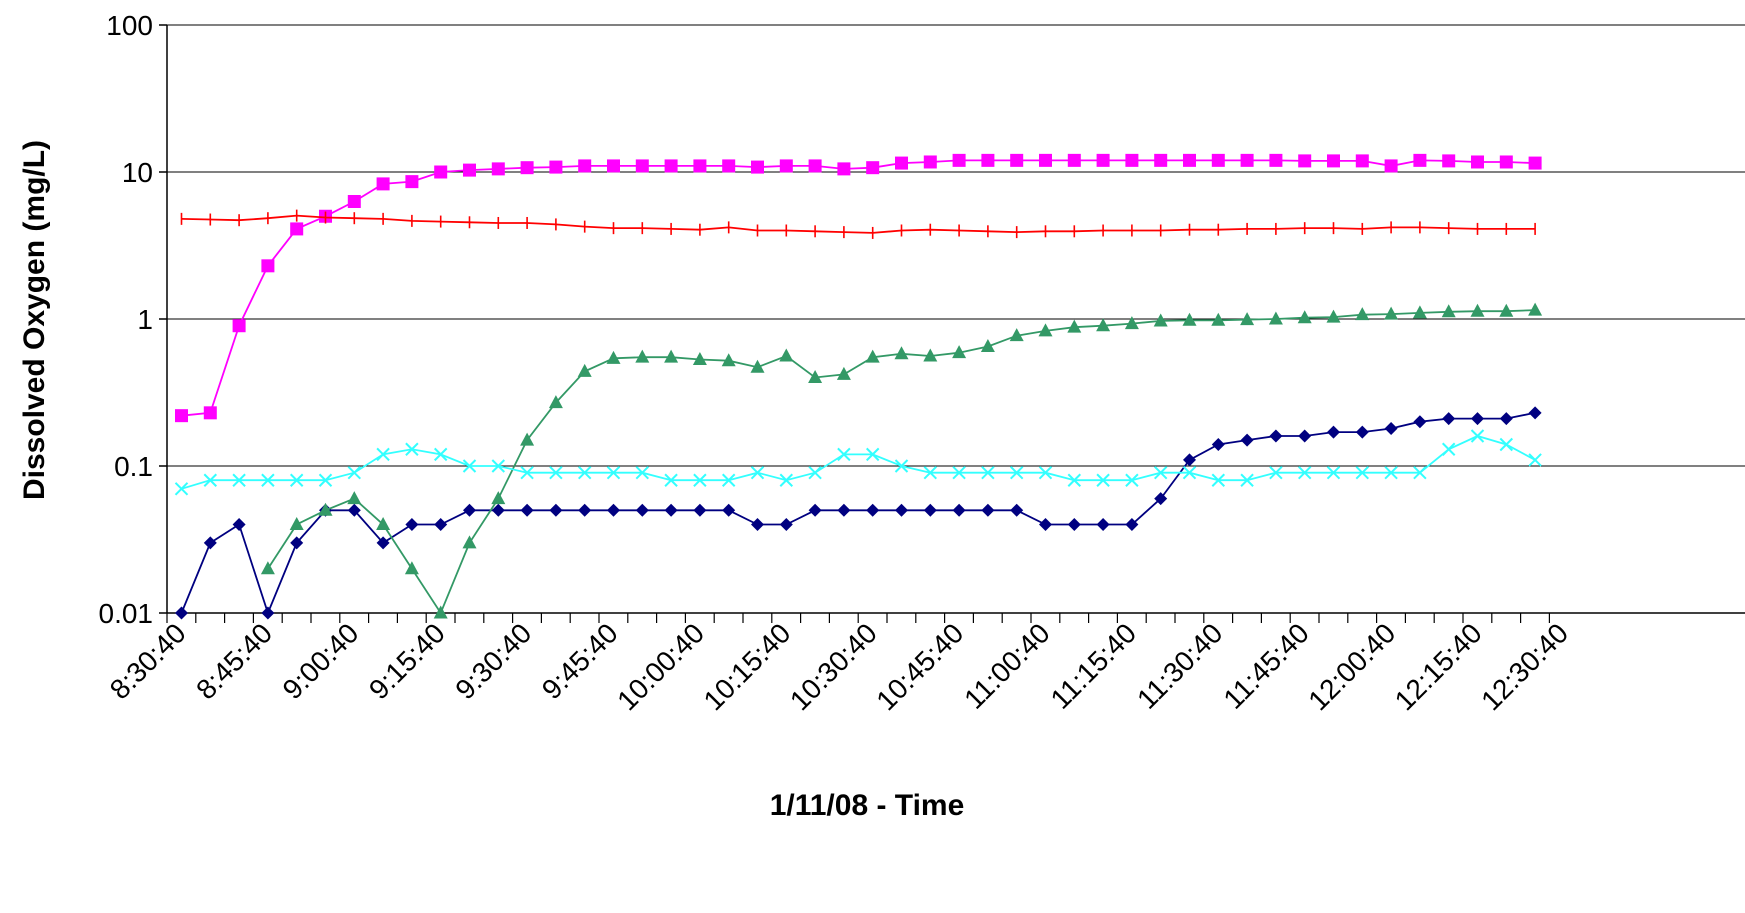  What do you see at coordinates (1094, 666) in the screenshot?
I see `x-tick-label: 11:15:40` at bounding box center [1094, 666].